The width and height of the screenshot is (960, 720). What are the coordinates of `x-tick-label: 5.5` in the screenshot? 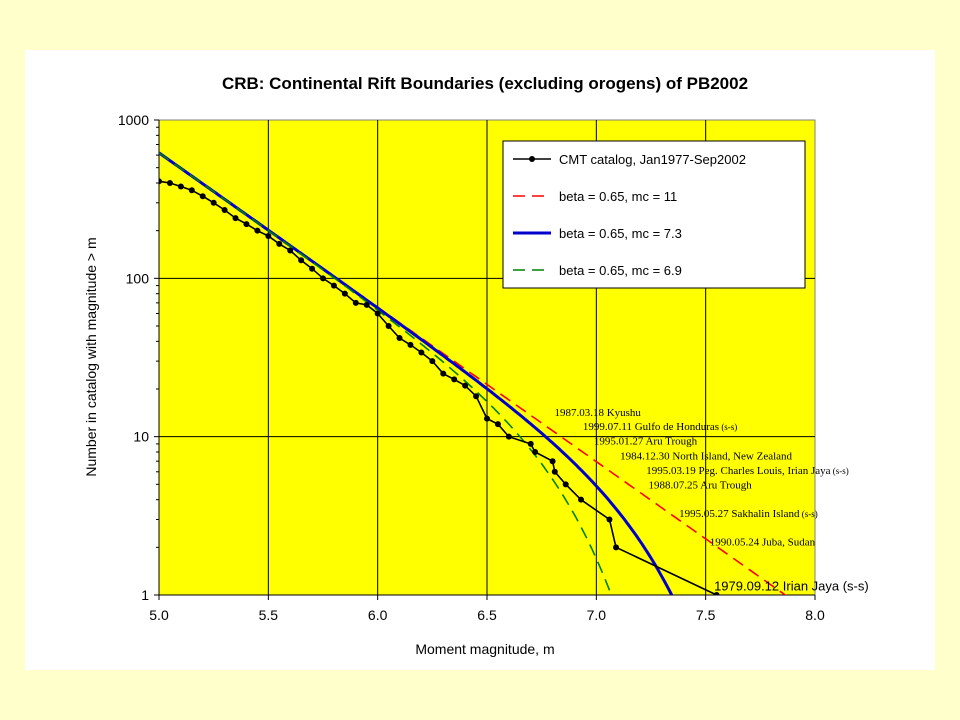 It's located at (269, 615).